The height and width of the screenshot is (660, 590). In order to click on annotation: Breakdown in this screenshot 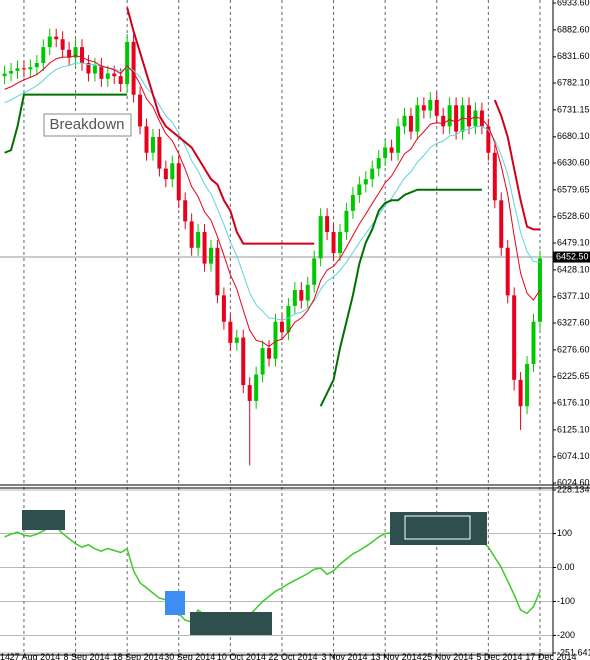, I will do `click(86, 124)`.